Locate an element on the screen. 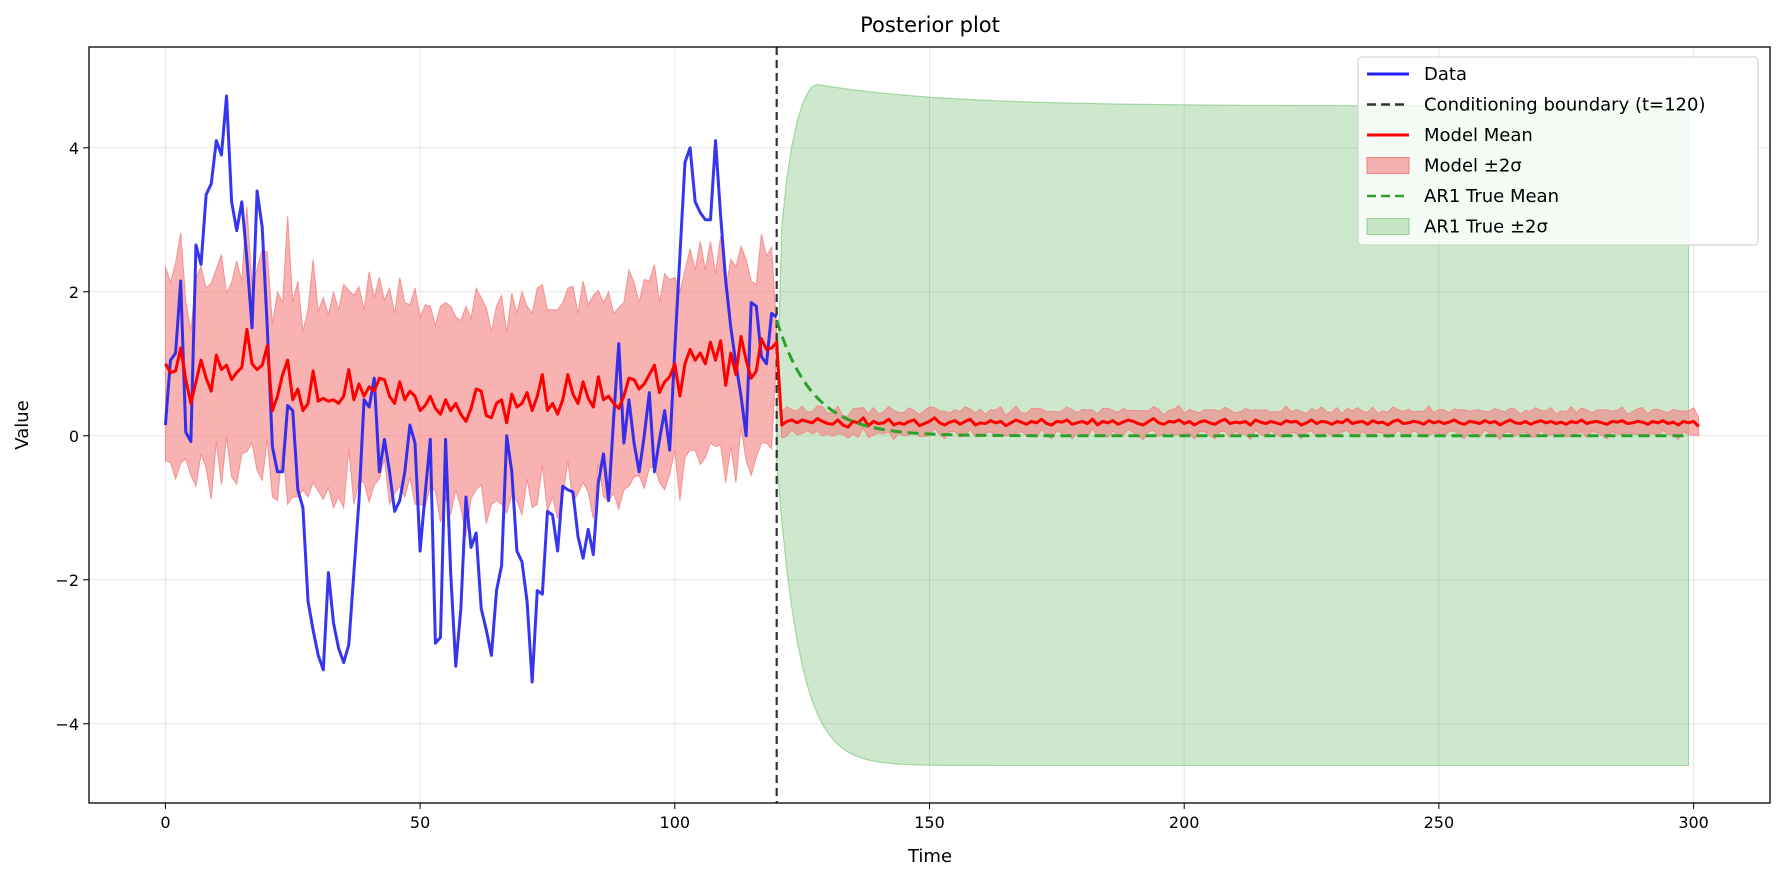 The image size is (1784, 881). legend-item: Conditioning boundary (t=120) is located at coordinates (1536, 105).